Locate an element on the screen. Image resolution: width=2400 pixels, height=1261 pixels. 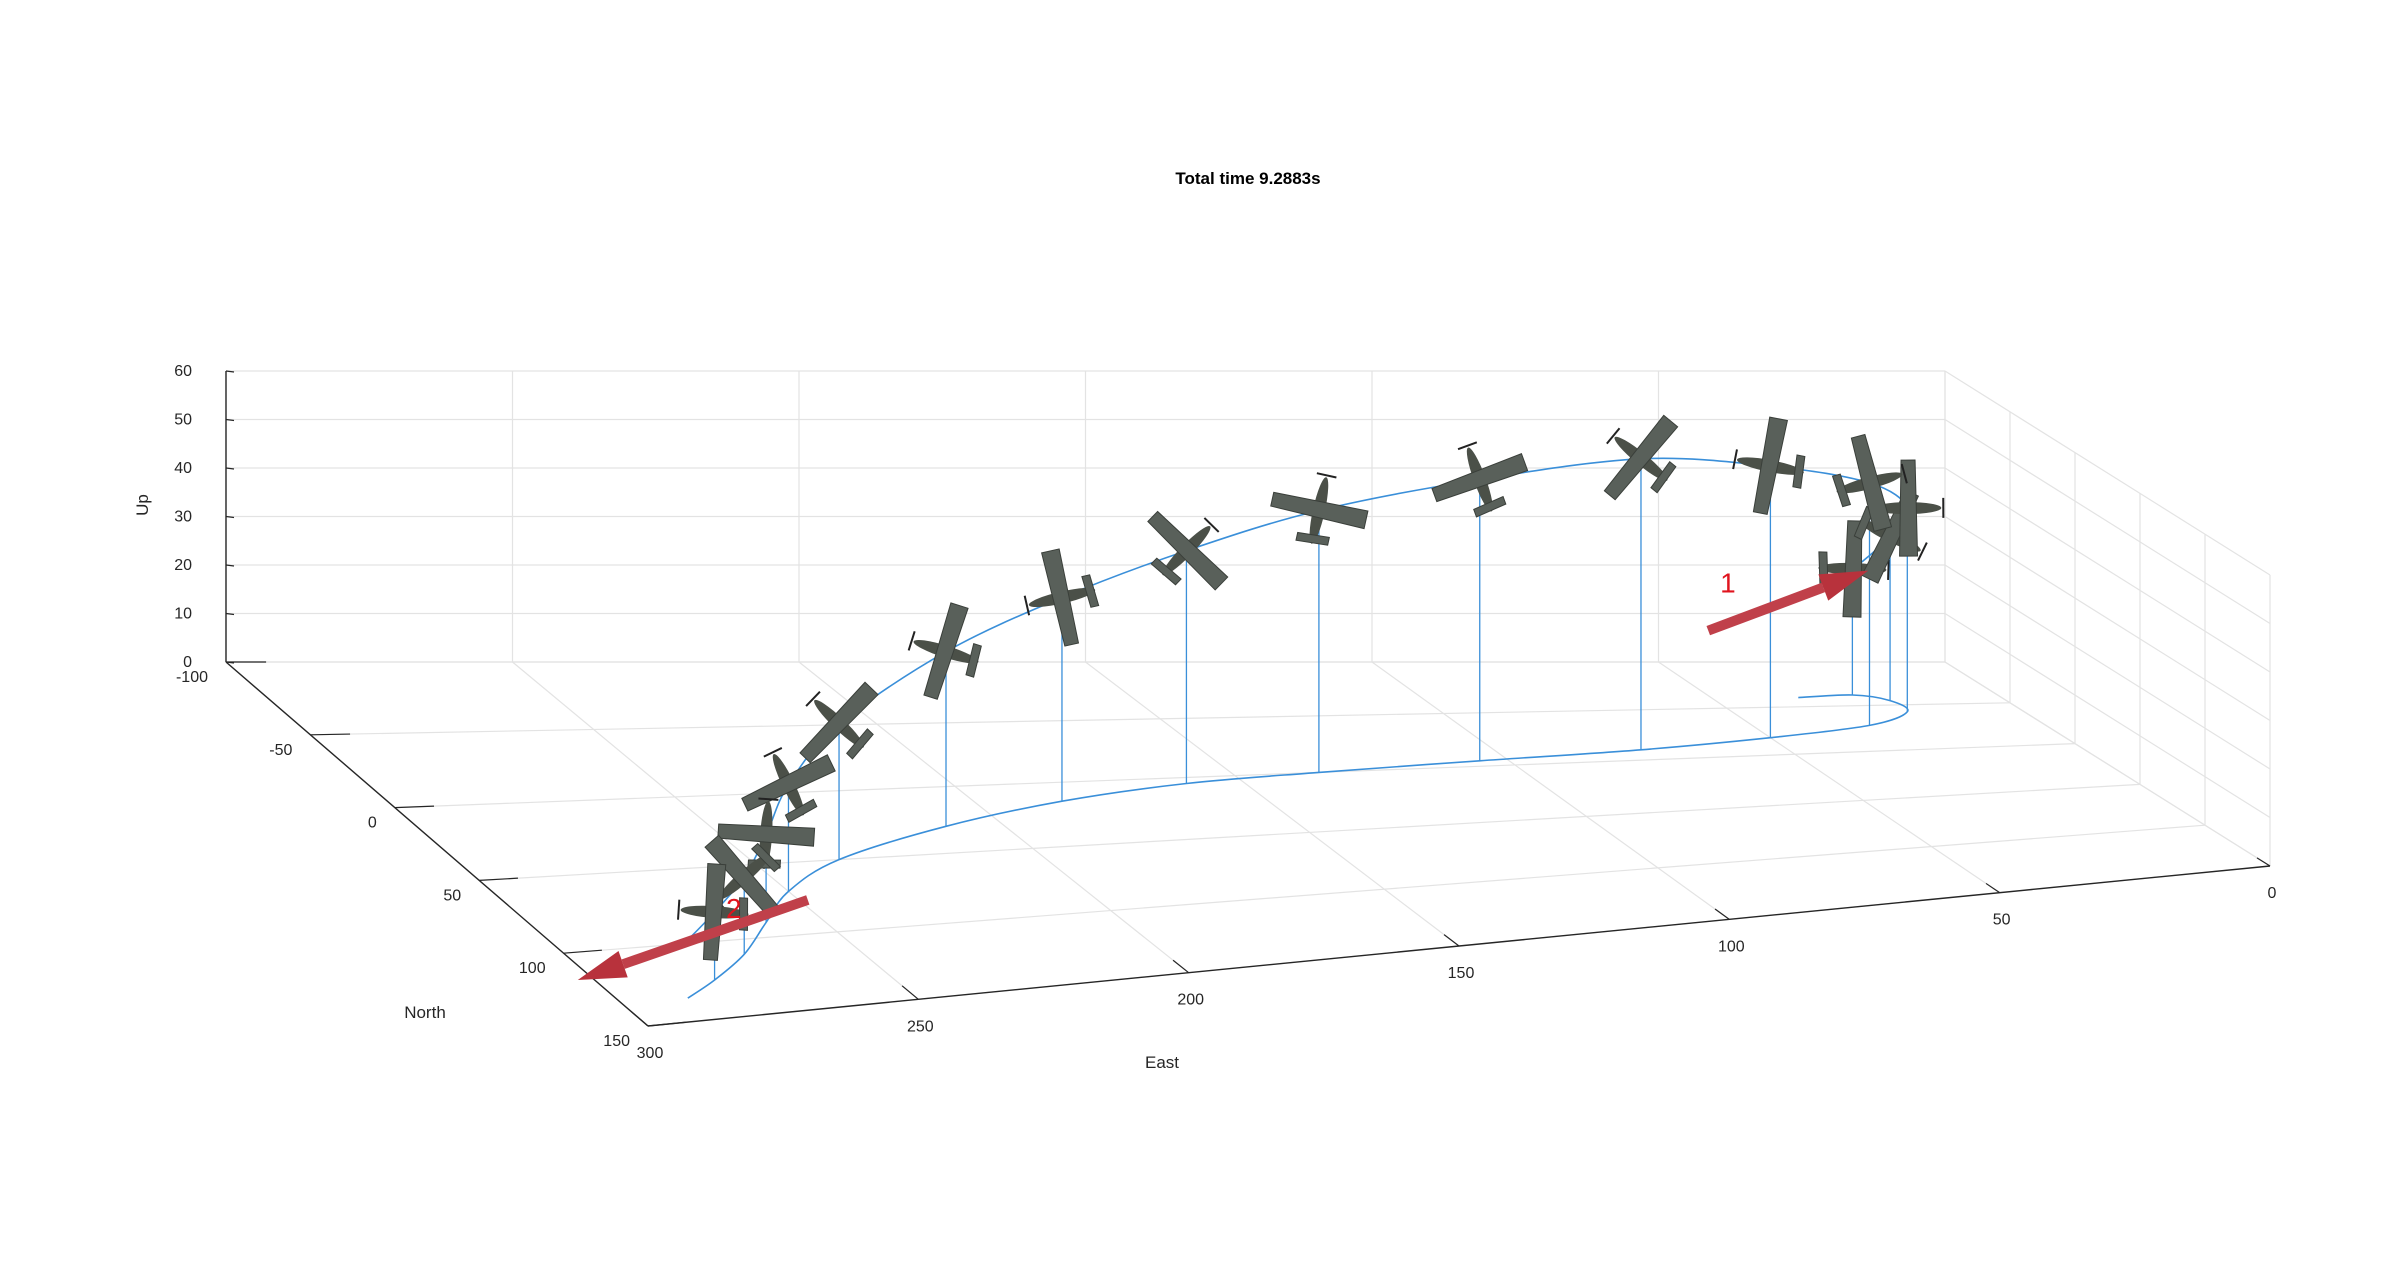
annotation-label: 2 is located at coordinates (734, 908).